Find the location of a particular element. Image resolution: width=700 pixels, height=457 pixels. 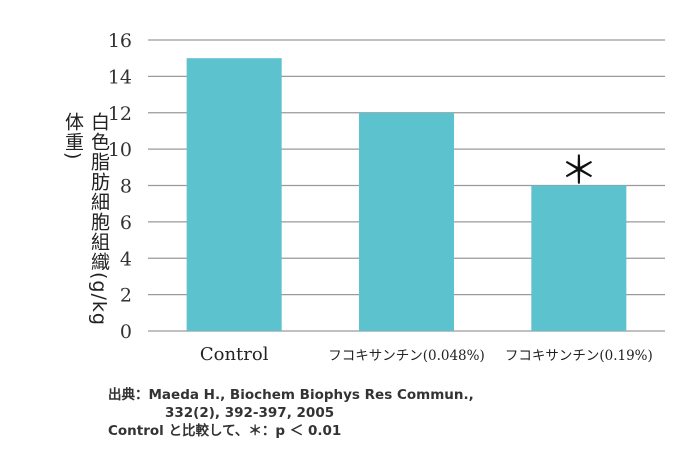

y-tick-label: 12 is located at coordinates (120, 114).